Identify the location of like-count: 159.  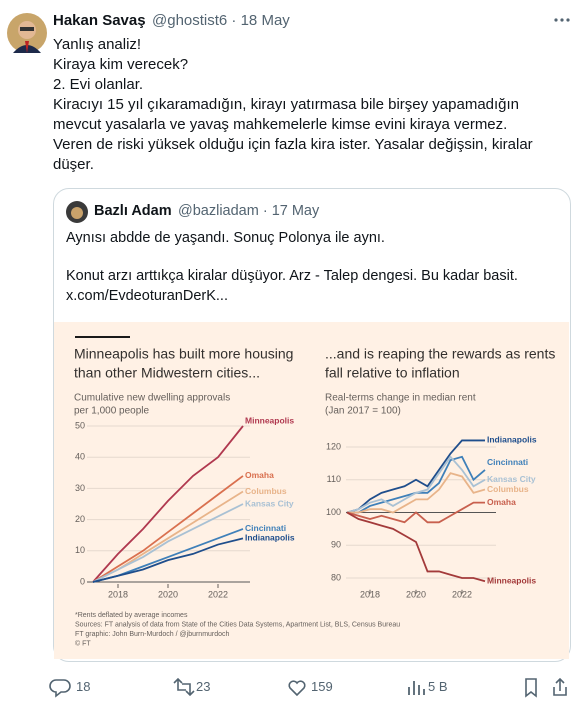
(322, 686).